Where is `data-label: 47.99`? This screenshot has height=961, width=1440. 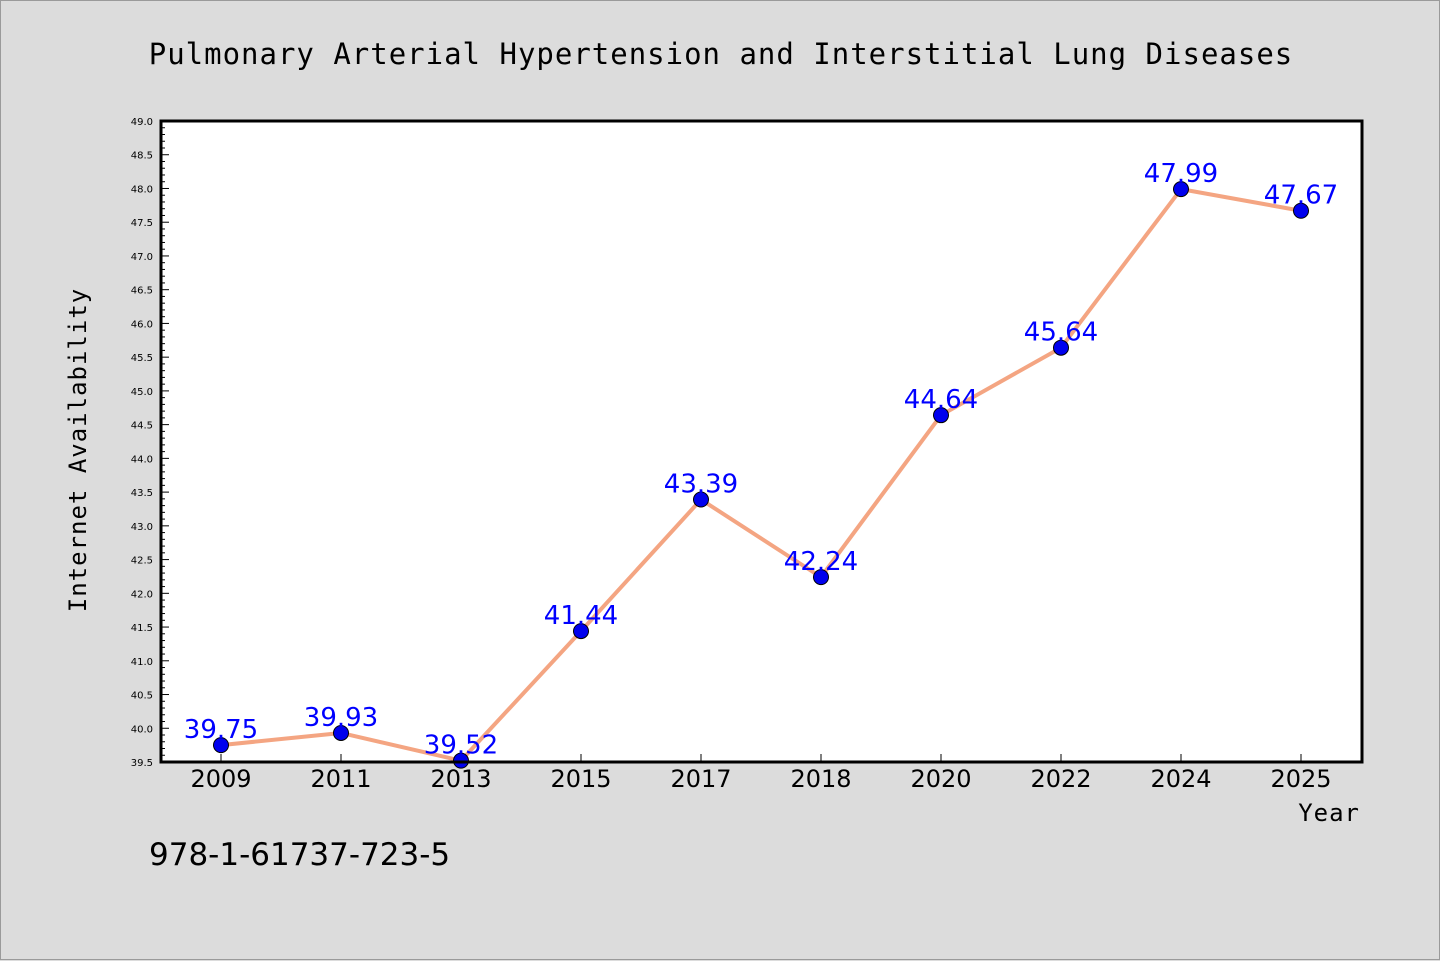
data-label: 47.99 is located at coordinates (1181, 174).